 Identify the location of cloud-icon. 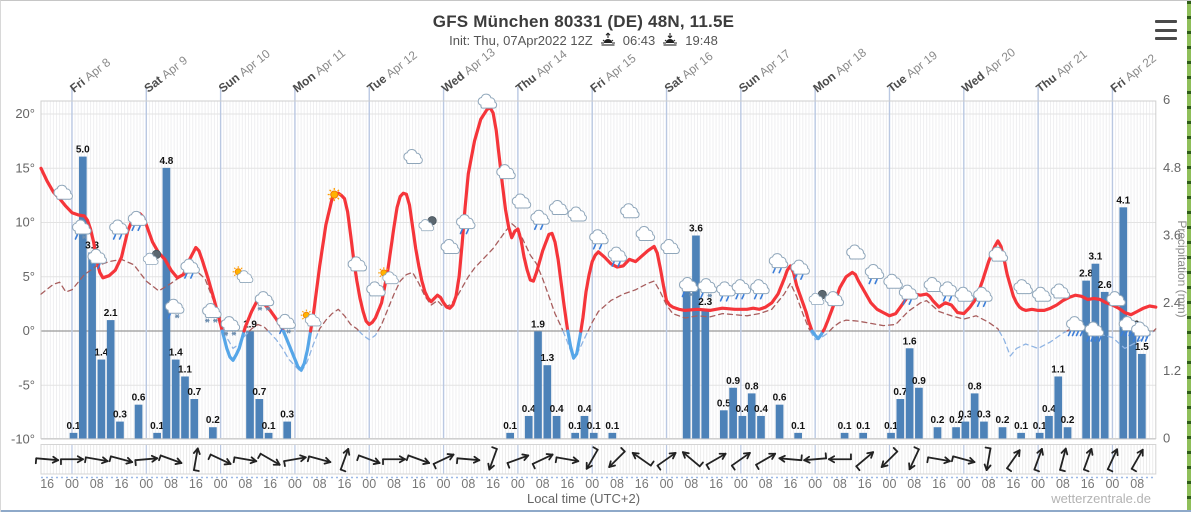
(487, 101).